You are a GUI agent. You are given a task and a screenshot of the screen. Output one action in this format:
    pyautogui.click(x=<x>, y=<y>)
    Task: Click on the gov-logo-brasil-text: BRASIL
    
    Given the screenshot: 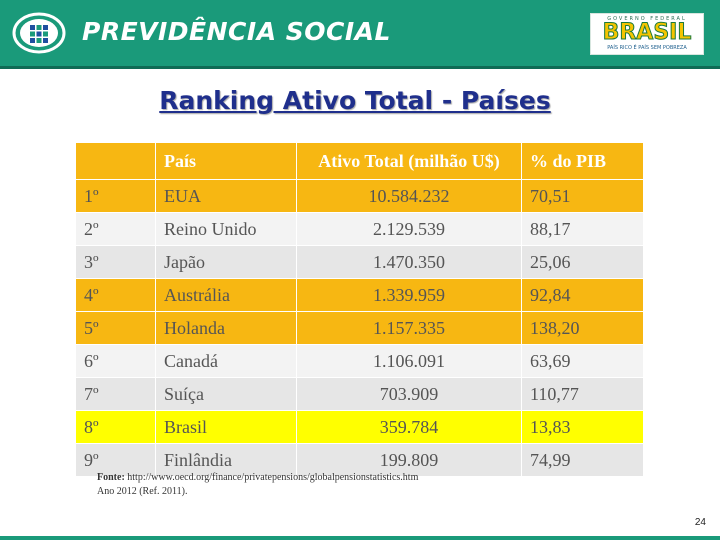 What is the action you would take?
    pyautogui.click(x=647, y=32)
    